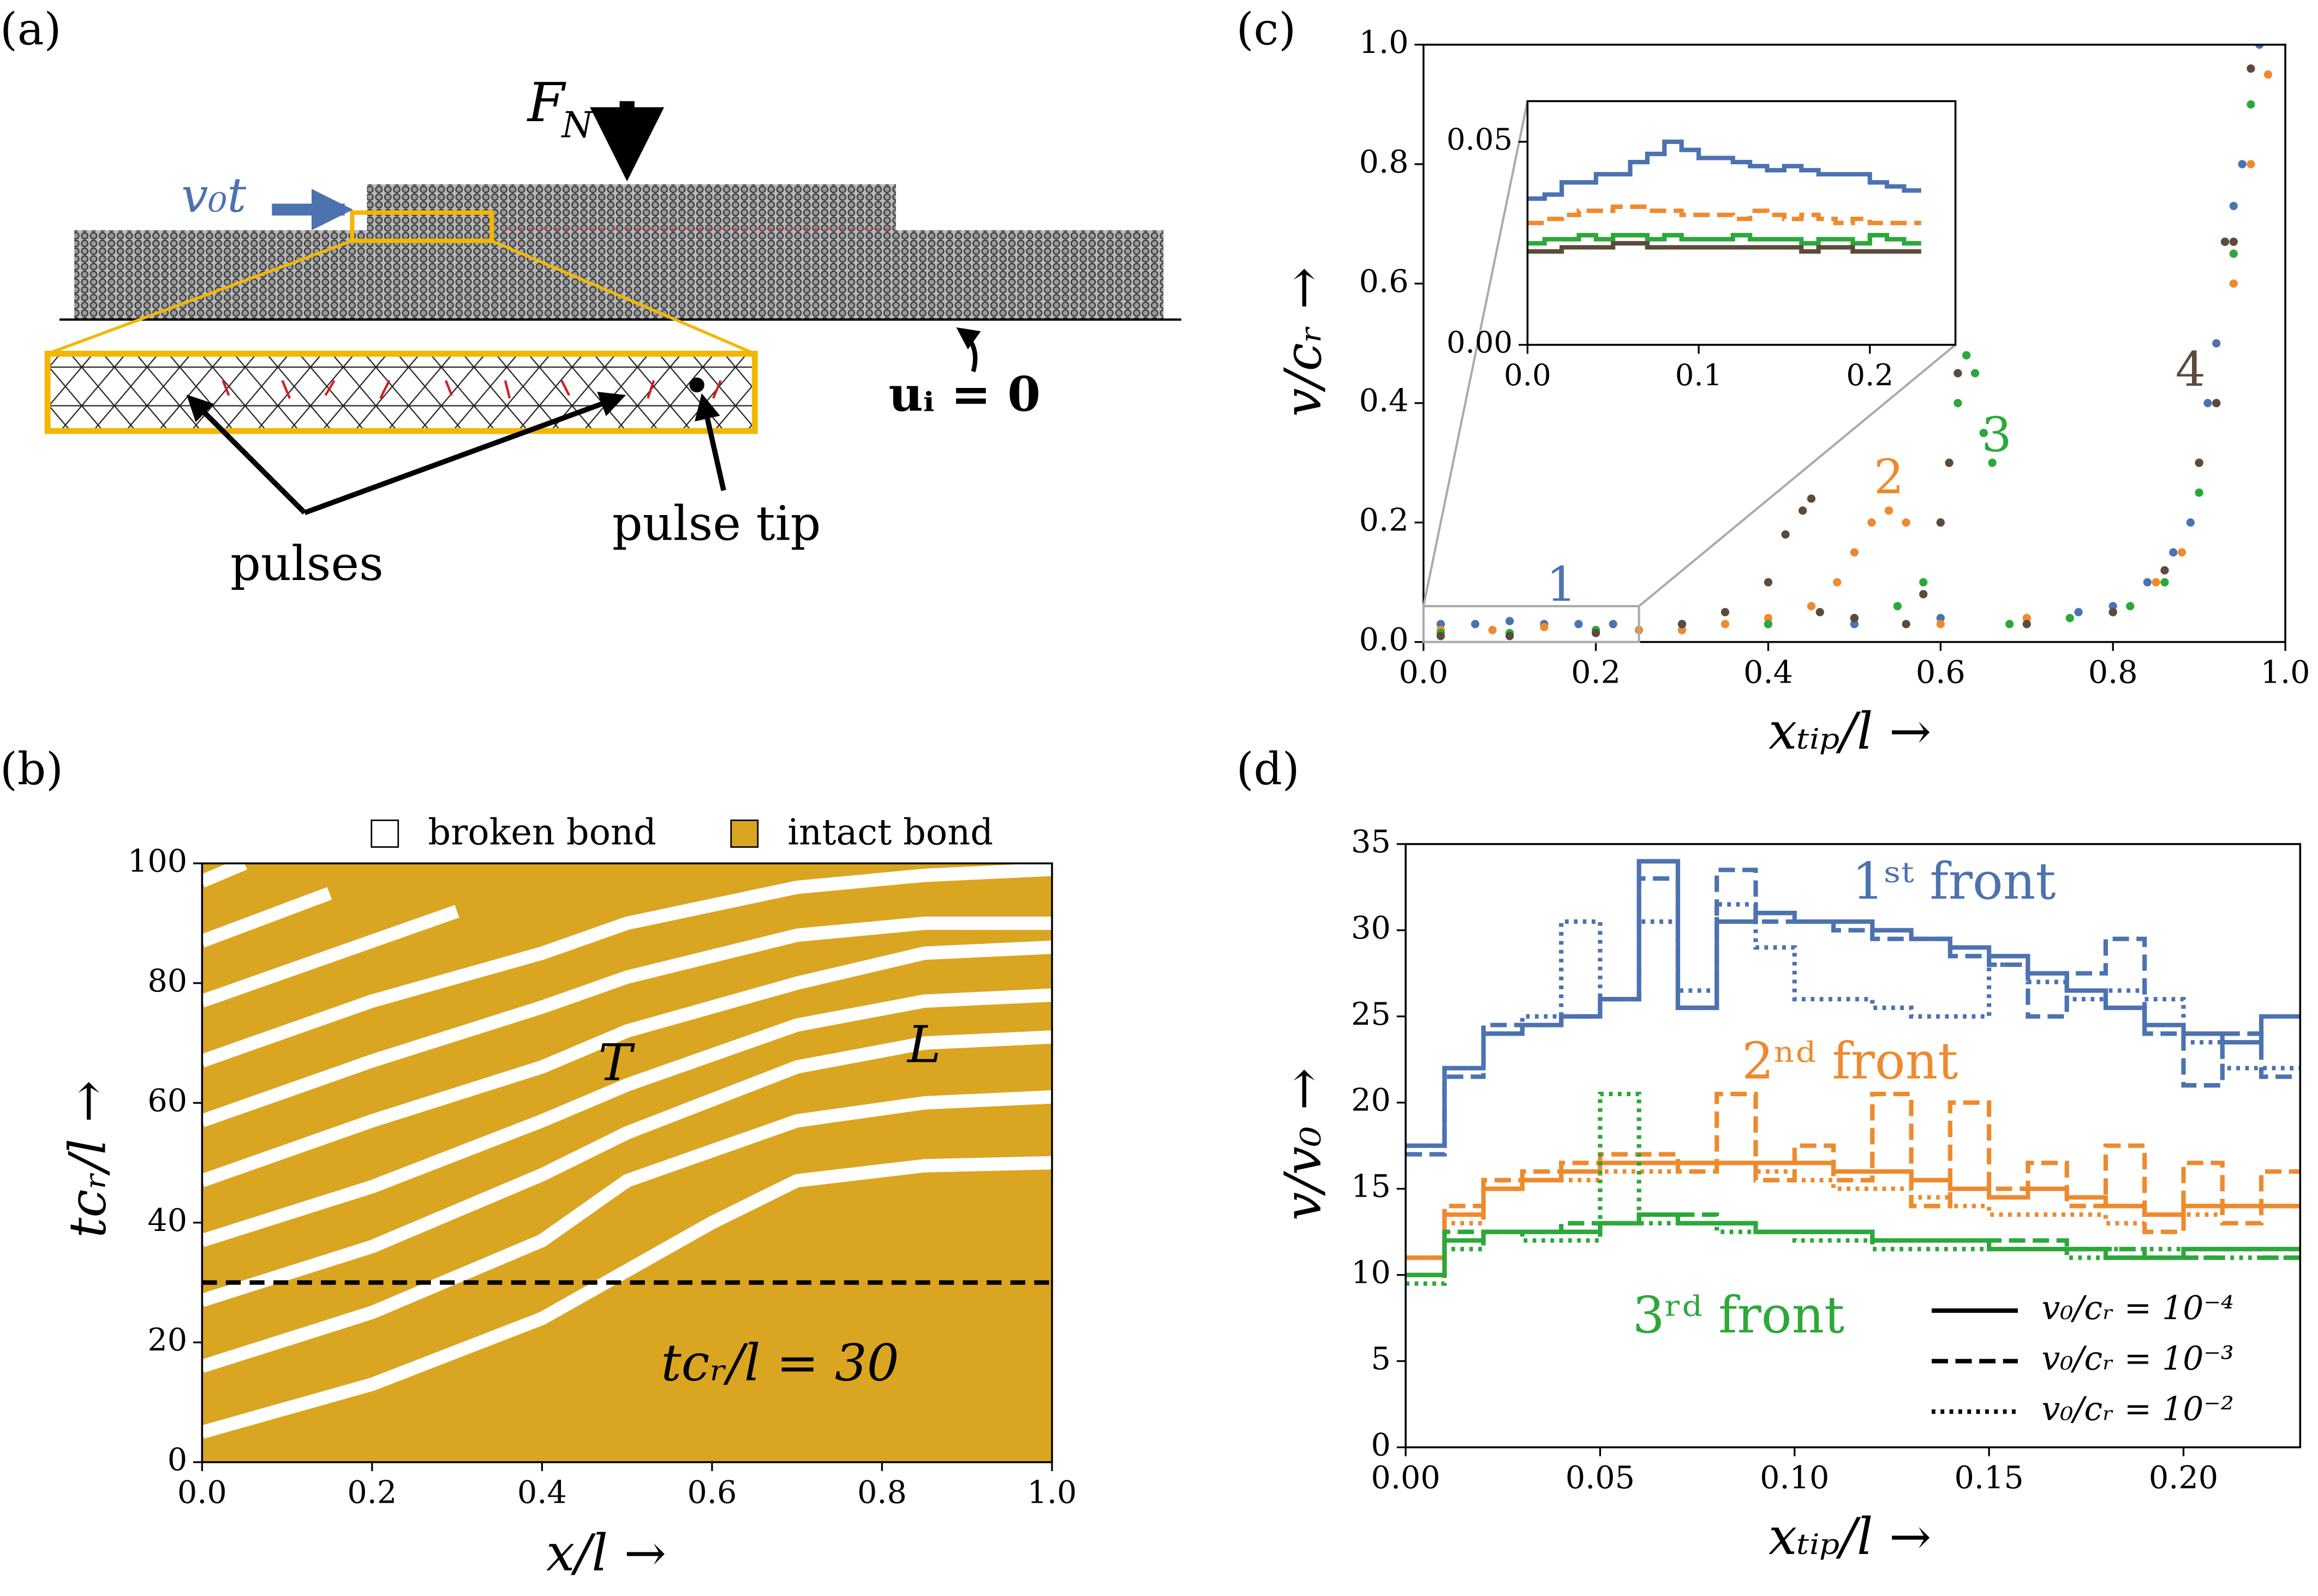 This screenshot has width=2318, height=1596. What do you see at coordinates (1371, 842) in the screenshot?
I see `y-tick-label: 35` at bounding box center [1371, 842].